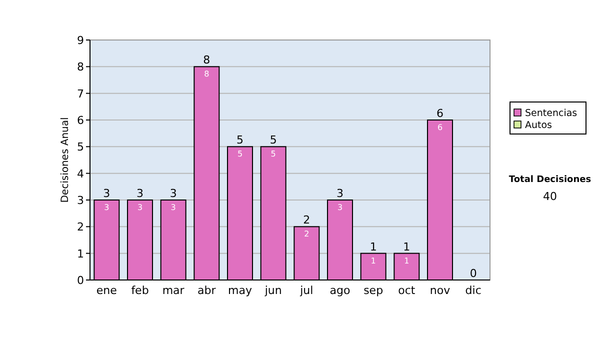 This screenshot has width=600, height=340. What do you see at coordinates (140, 290) in the screenshot?
I see `x-tick-label: feb` at bounding box center [140, 290].